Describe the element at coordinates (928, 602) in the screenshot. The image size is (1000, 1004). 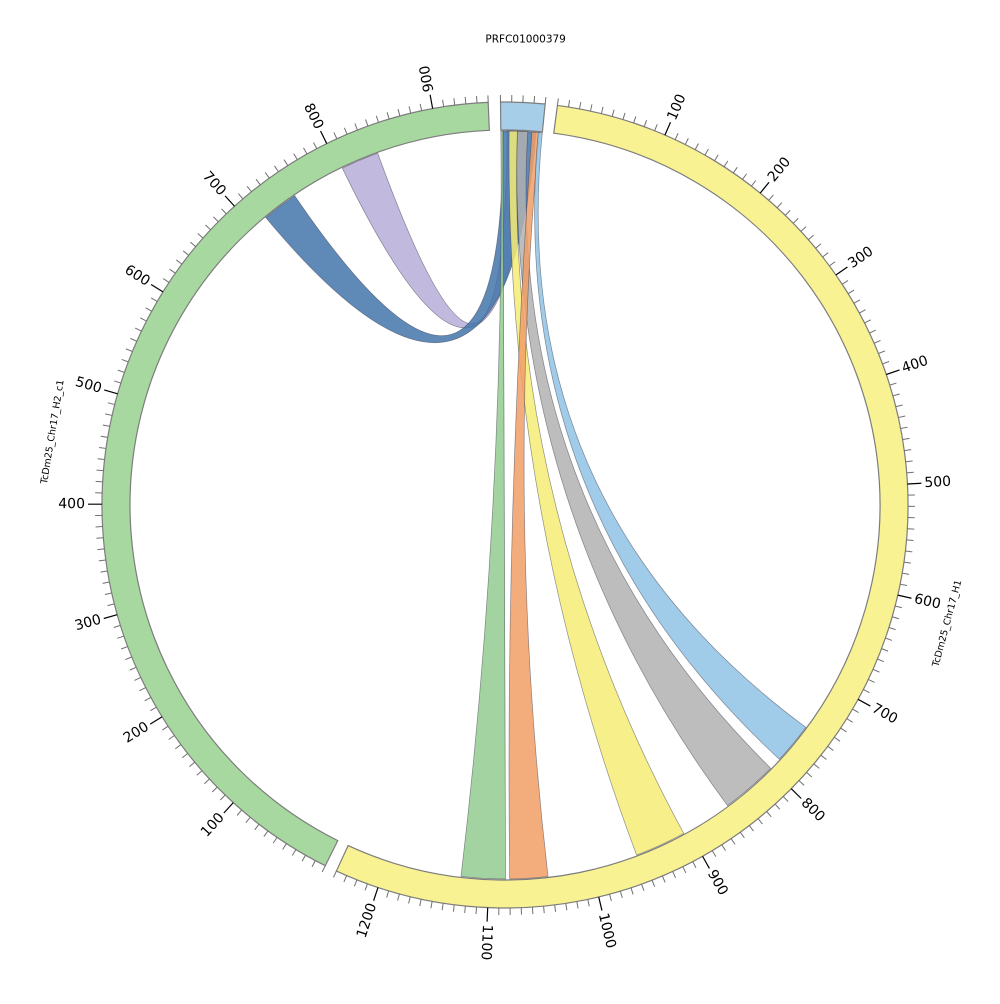
I see `tick-label-TcDm25_Chr17_H1-600: 600` at that location.